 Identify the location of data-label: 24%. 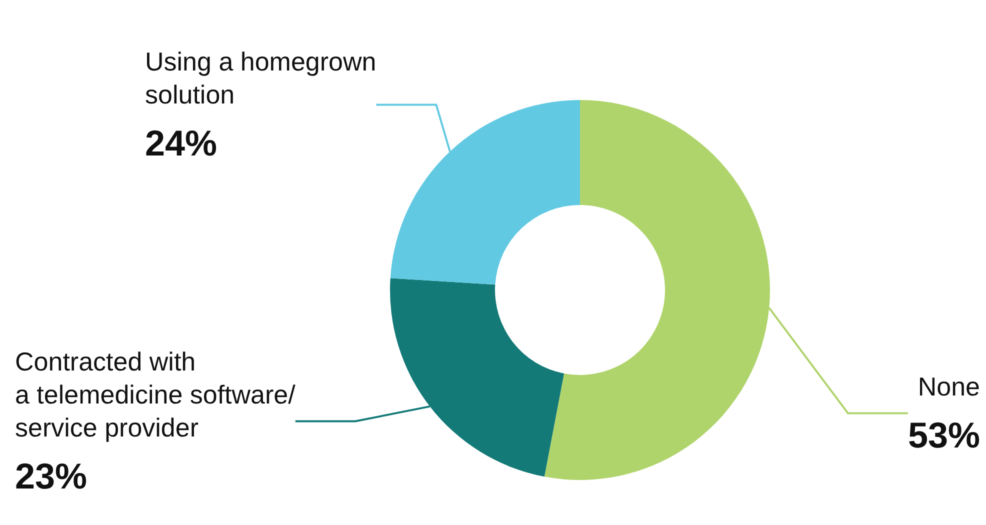
(181, 143).